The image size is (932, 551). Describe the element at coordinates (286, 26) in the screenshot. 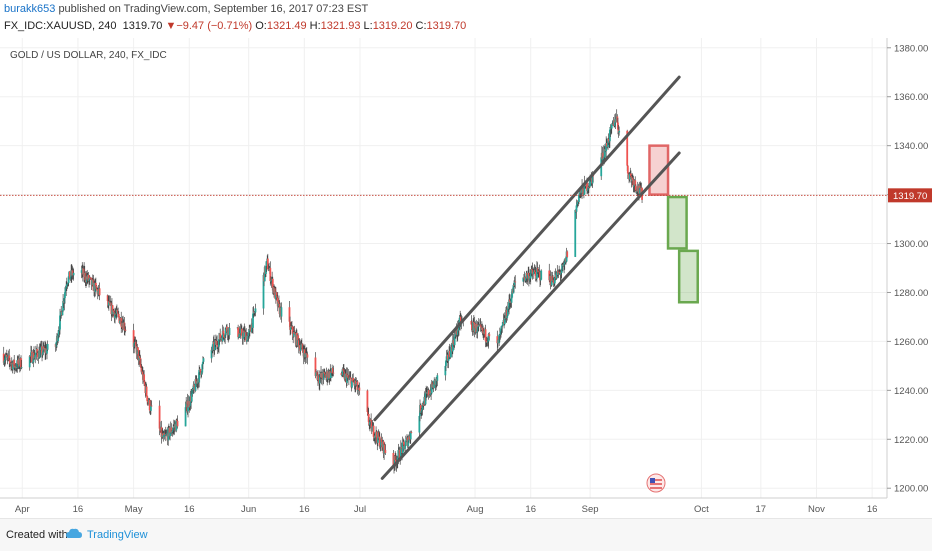

I see `open-value: 1321.49` at that location.